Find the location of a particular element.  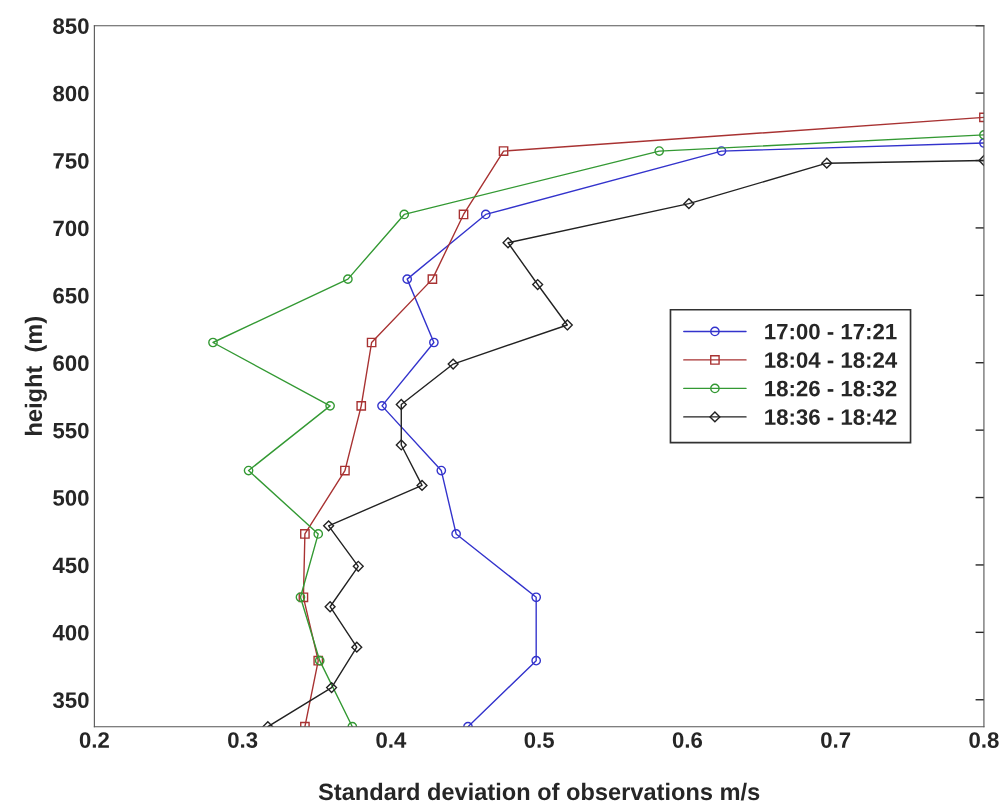

y-tick-label: 350 is located at coordinates (70, 700).